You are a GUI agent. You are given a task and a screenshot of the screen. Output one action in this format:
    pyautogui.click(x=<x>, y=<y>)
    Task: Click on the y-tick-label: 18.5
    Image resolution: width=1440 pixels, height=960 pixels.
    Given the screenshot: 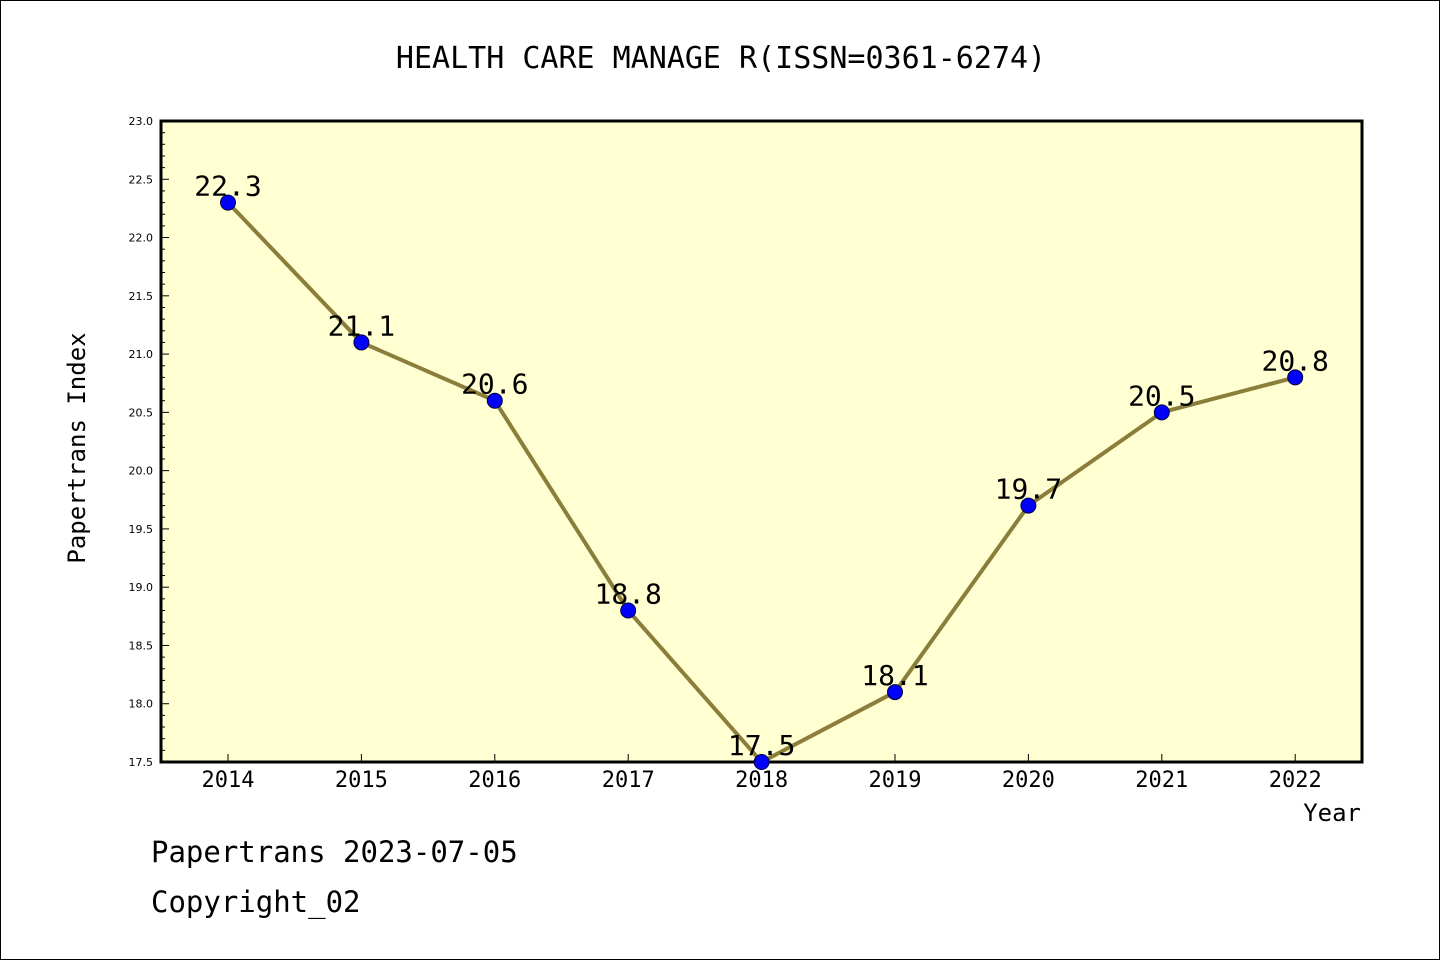 What is the action you would take?
    pyautogui.click(x=141, y=645)
    